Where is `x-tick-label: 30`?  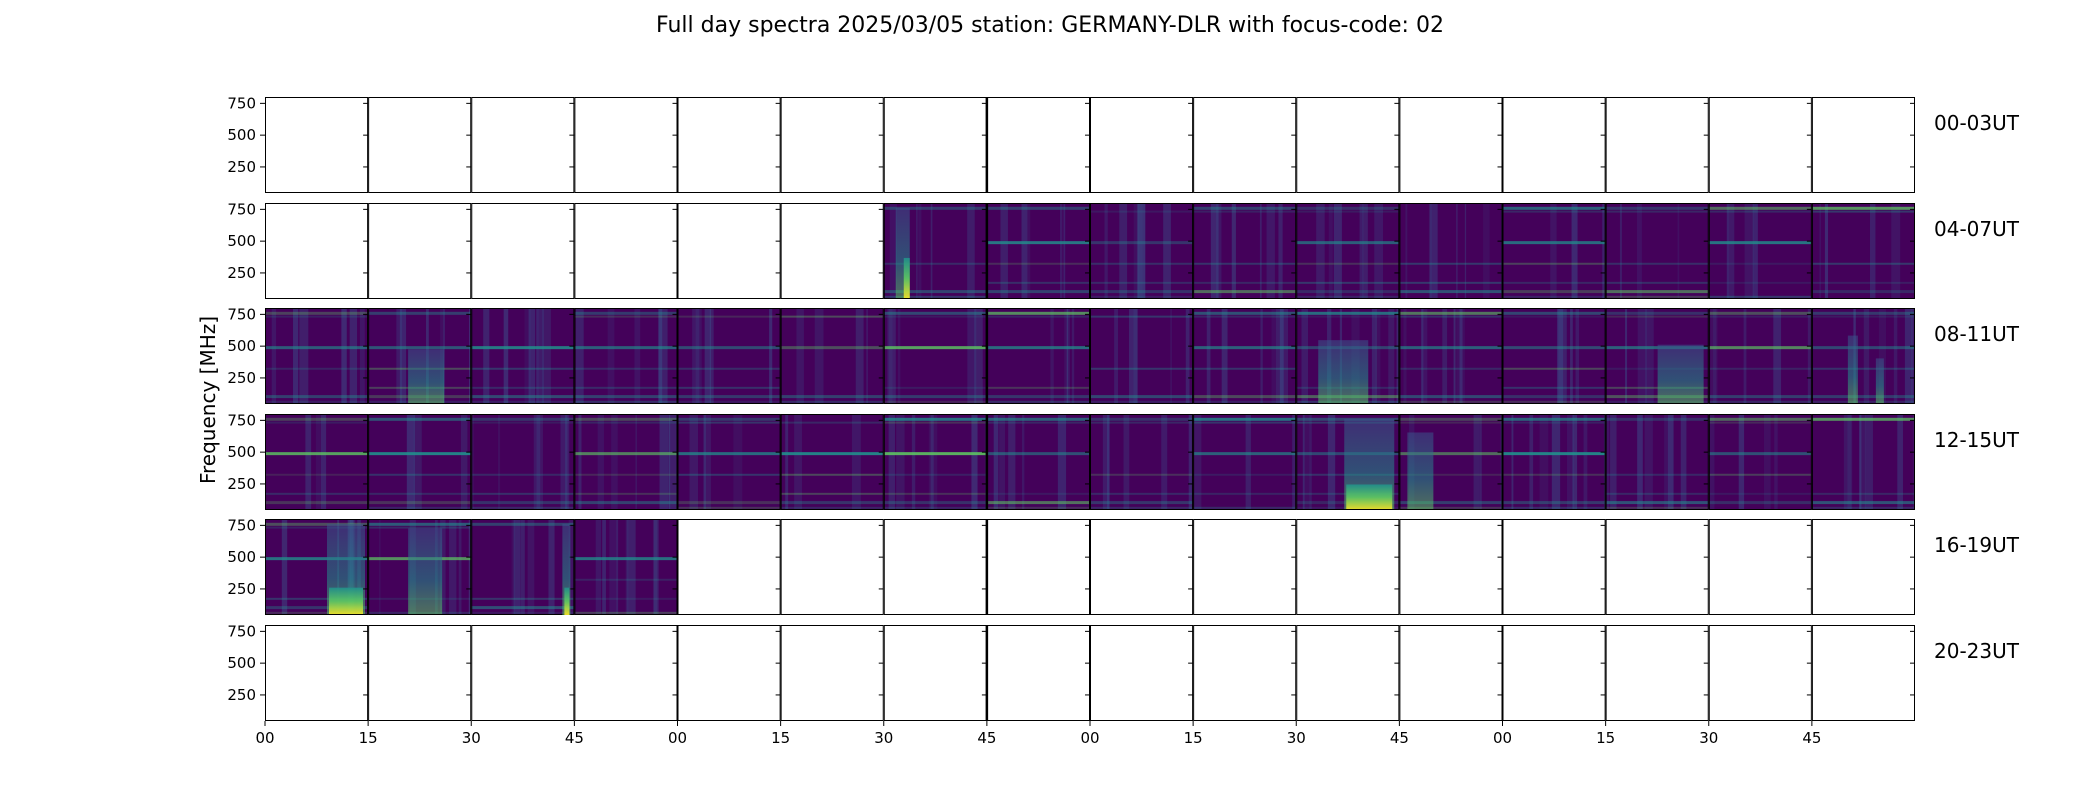 x-tick-label: 30 is located at coordinates (471, 738).